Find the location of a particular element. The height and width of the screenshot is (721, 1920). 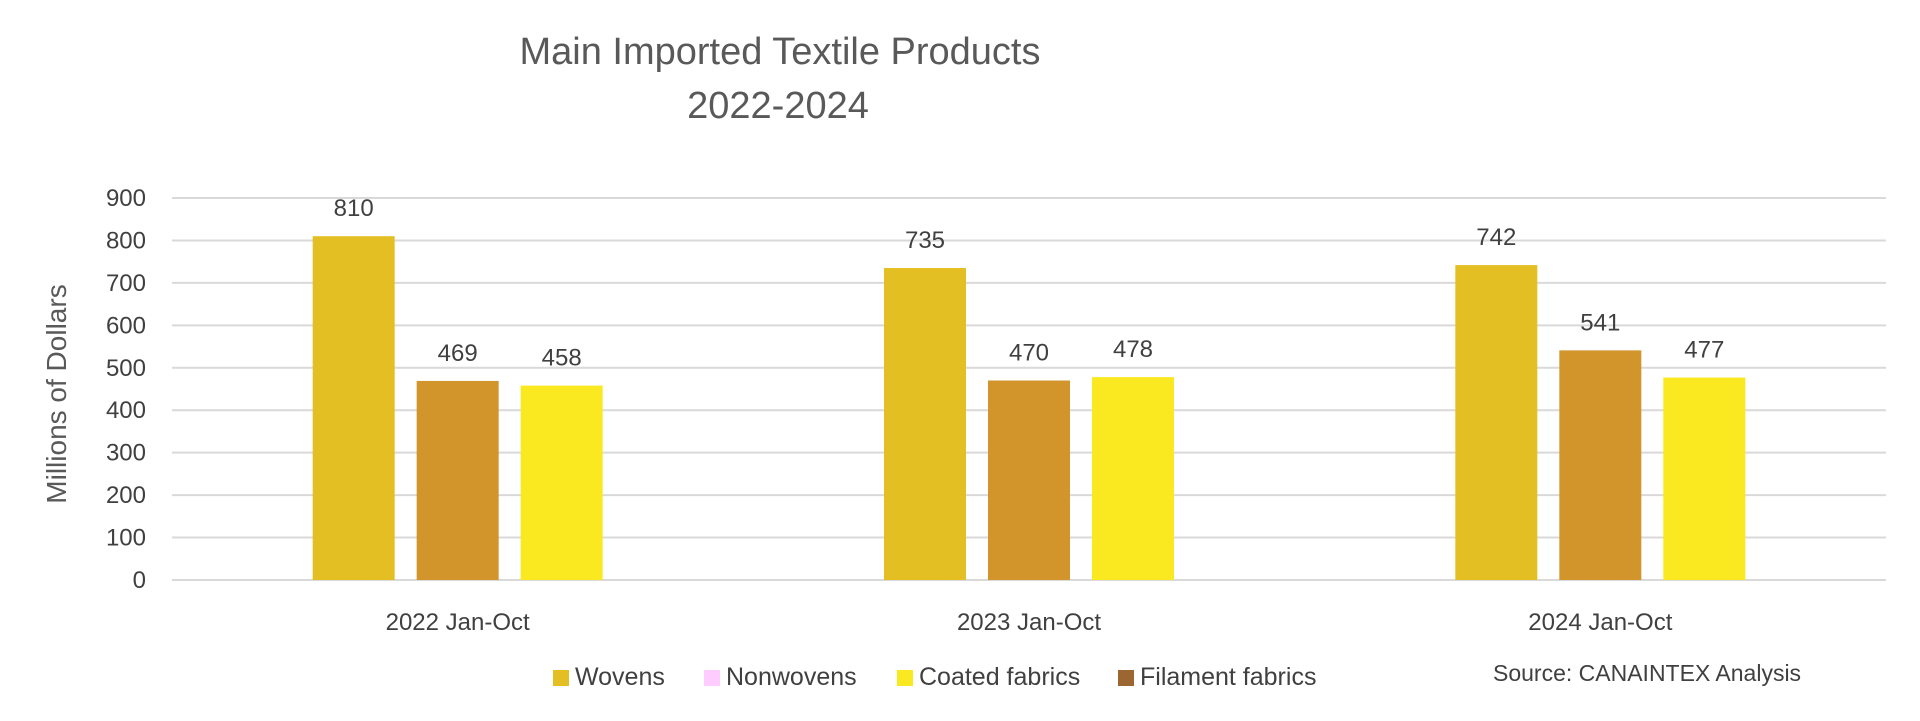

legend-item-wovens: Wovens is located at coordinates (609, 677).